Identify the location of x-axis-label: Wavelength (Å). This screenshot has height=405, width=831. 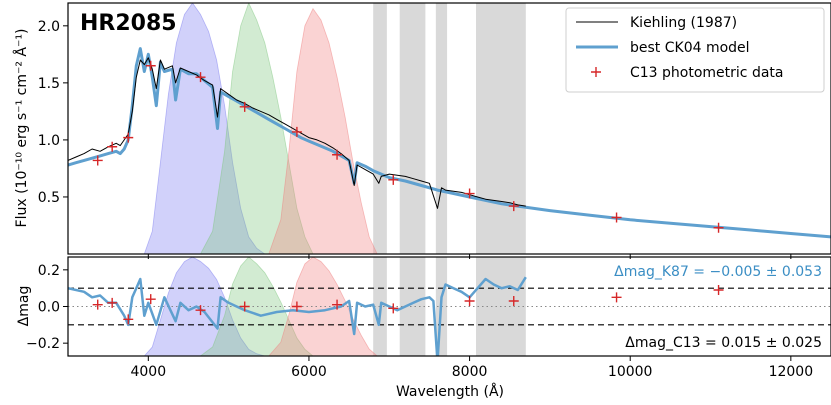
(450, 391).